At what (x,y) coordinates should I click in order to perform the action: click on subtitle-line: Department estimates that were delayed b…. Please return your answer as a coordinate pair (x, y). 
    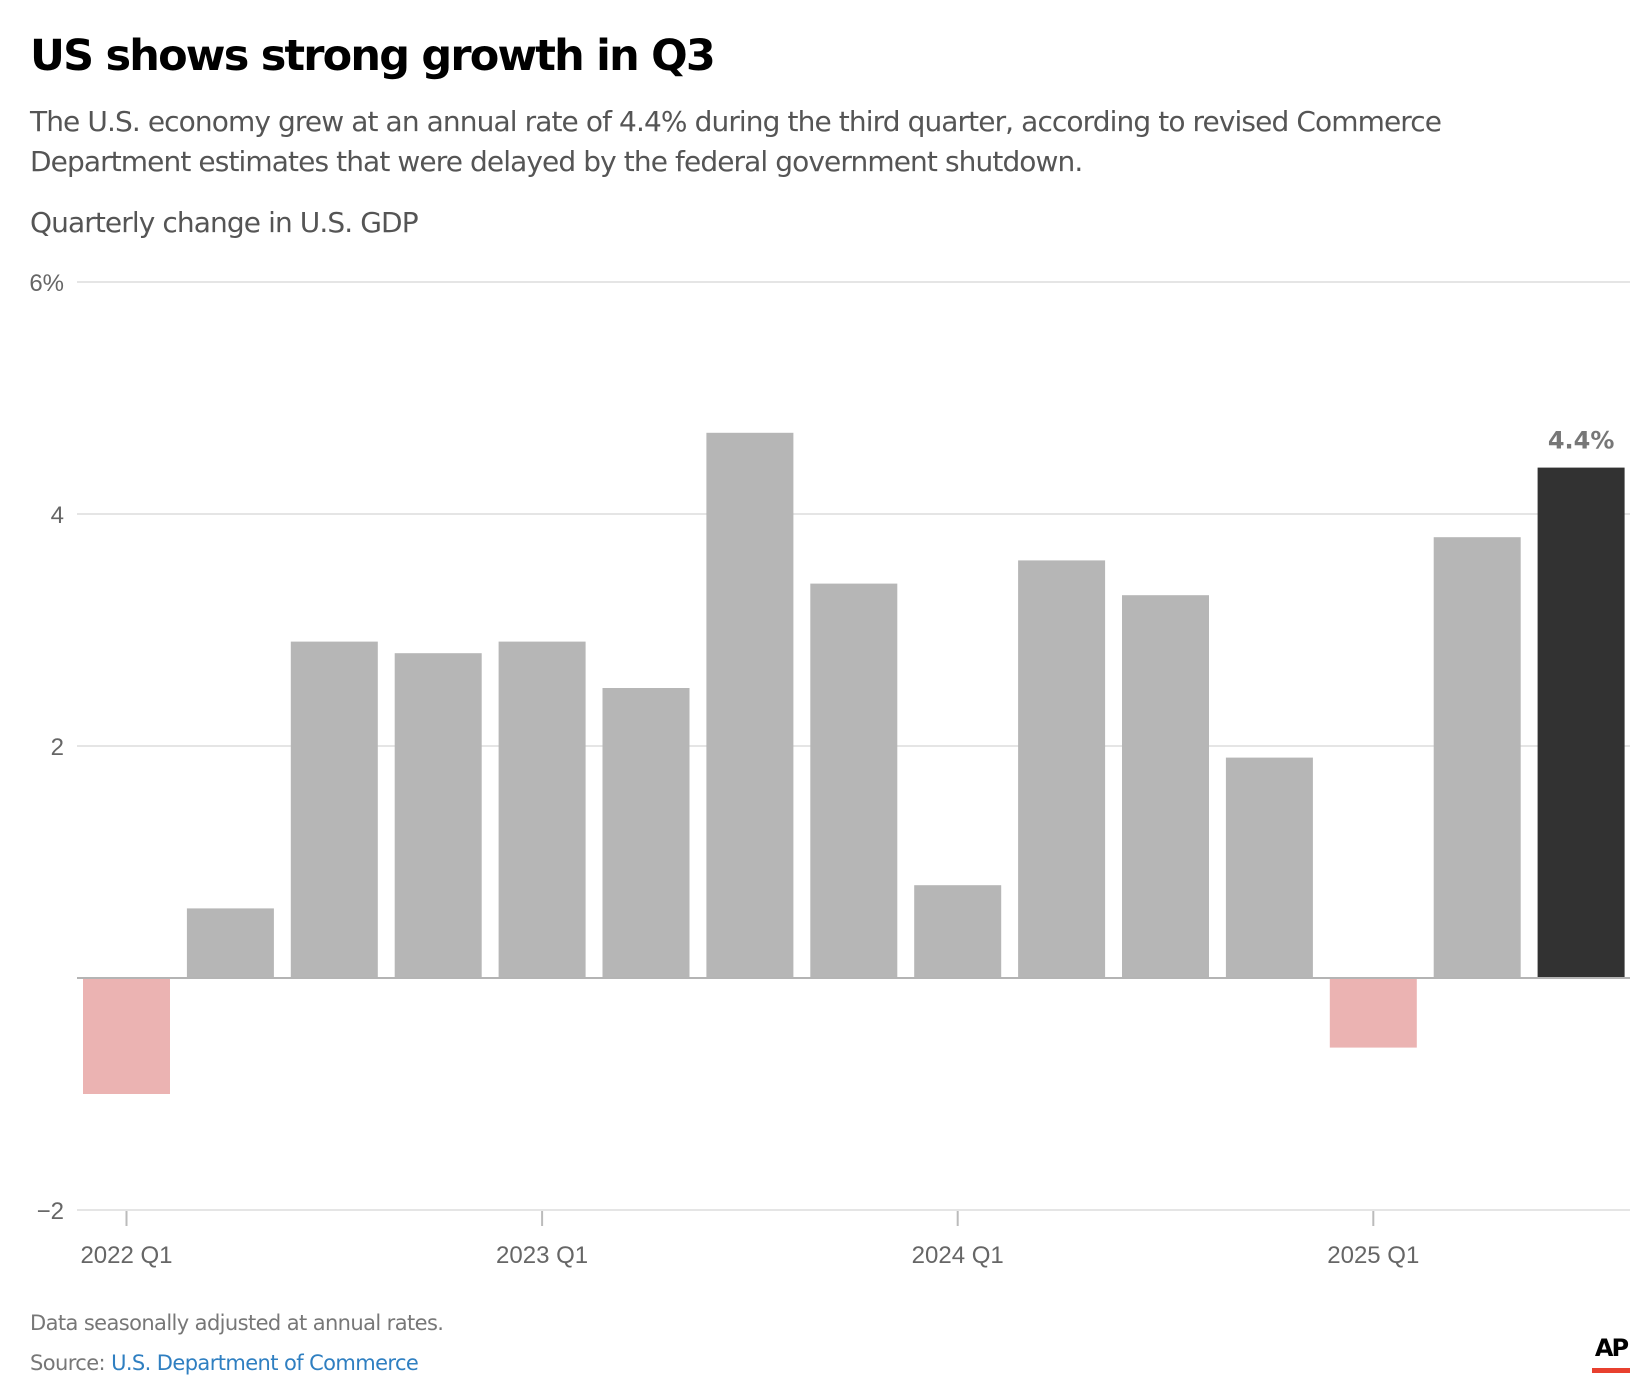
    Looking at the image, I should click on (556, 161).